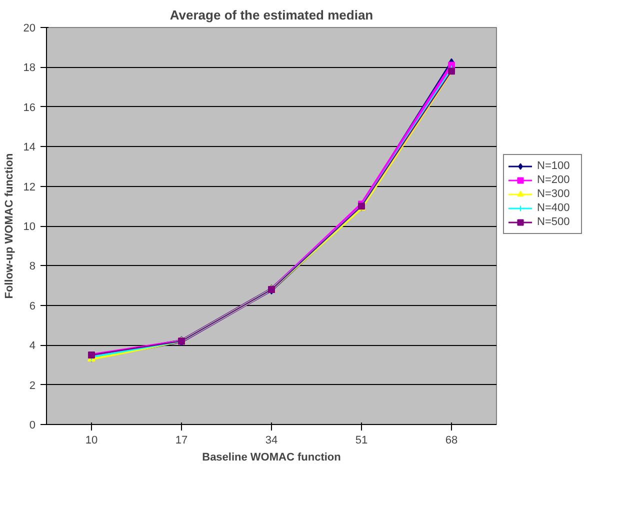  I want to click on y-tick-label: 12, so click(29, 187).